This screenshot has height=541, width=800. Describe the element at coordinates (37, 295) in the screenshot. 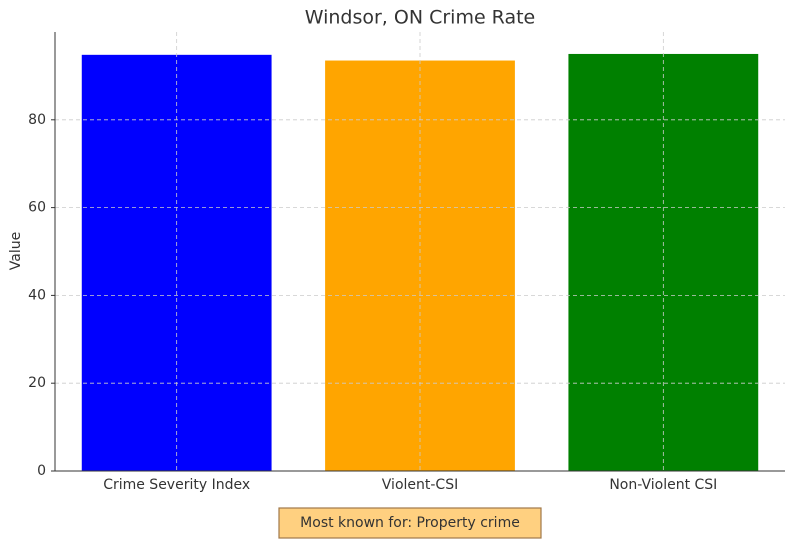

I see `y-tick-label: 40` at that location.